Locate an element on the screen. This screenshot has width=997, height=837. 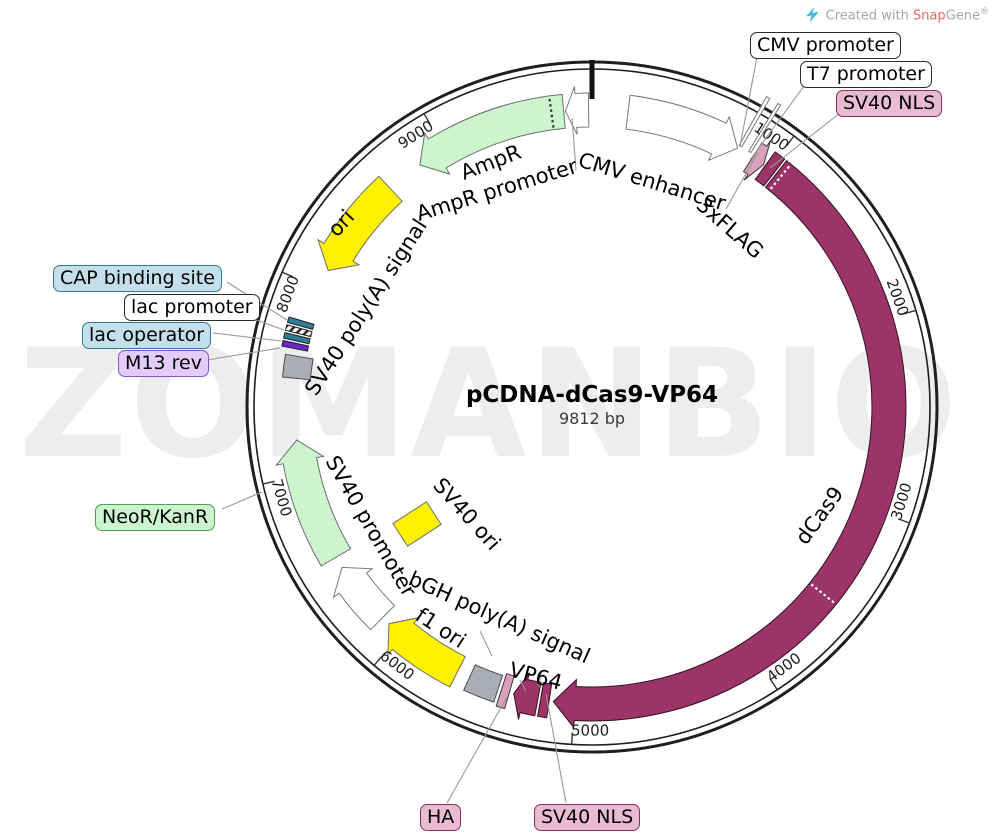
credit-brand-snap: Snap is located at coordinates (929, 16).